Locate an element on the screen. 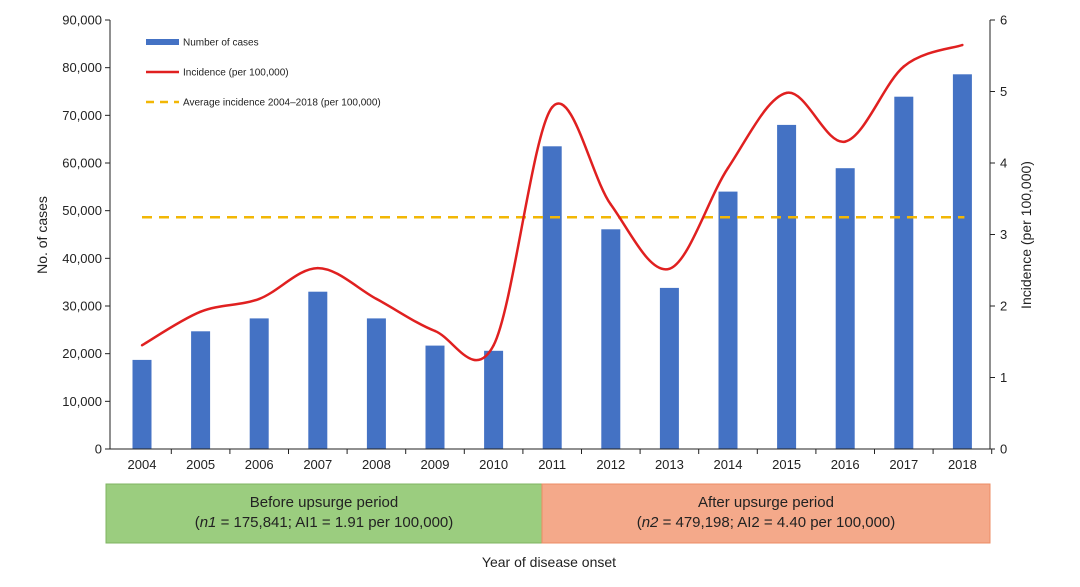 The image size is (1080, 587). incidence-point-2015 is located at coordinates (786, 93).